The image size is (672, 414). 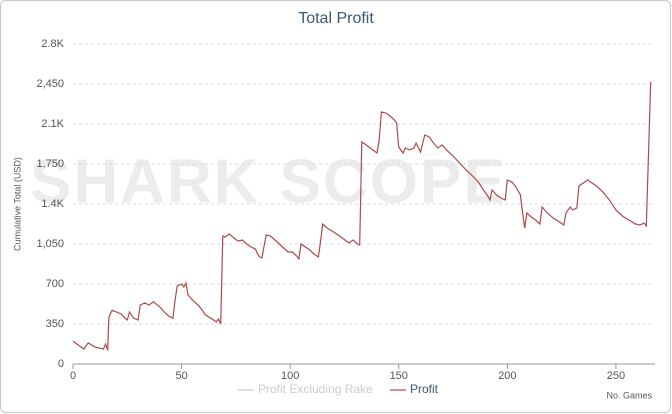 What do you see at coordinates (629, 395) in the screenshot?
I see `x-axis-title: No. Games` at bounding box center [629, 395].